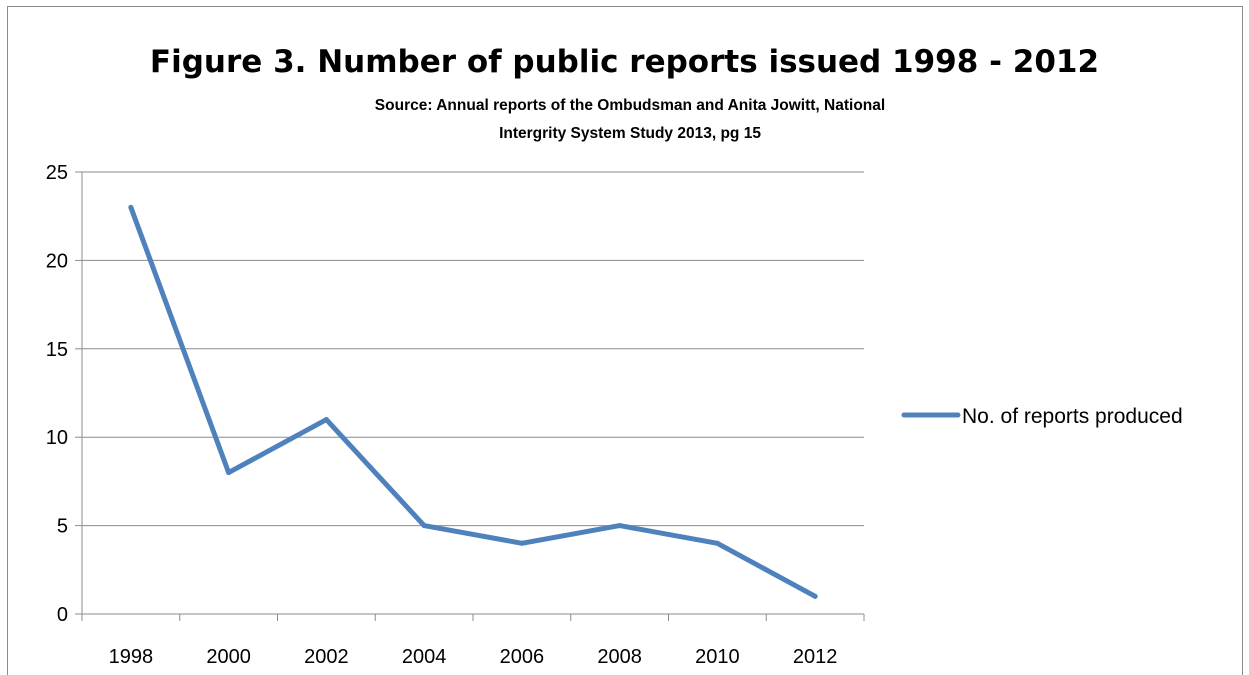 The height and width of the screenshot is (675, 1249). What do you see at coordinates (228, 657) in the screenshot?
I see `x-tick-label: 2000` at bounding box center [228, 657].